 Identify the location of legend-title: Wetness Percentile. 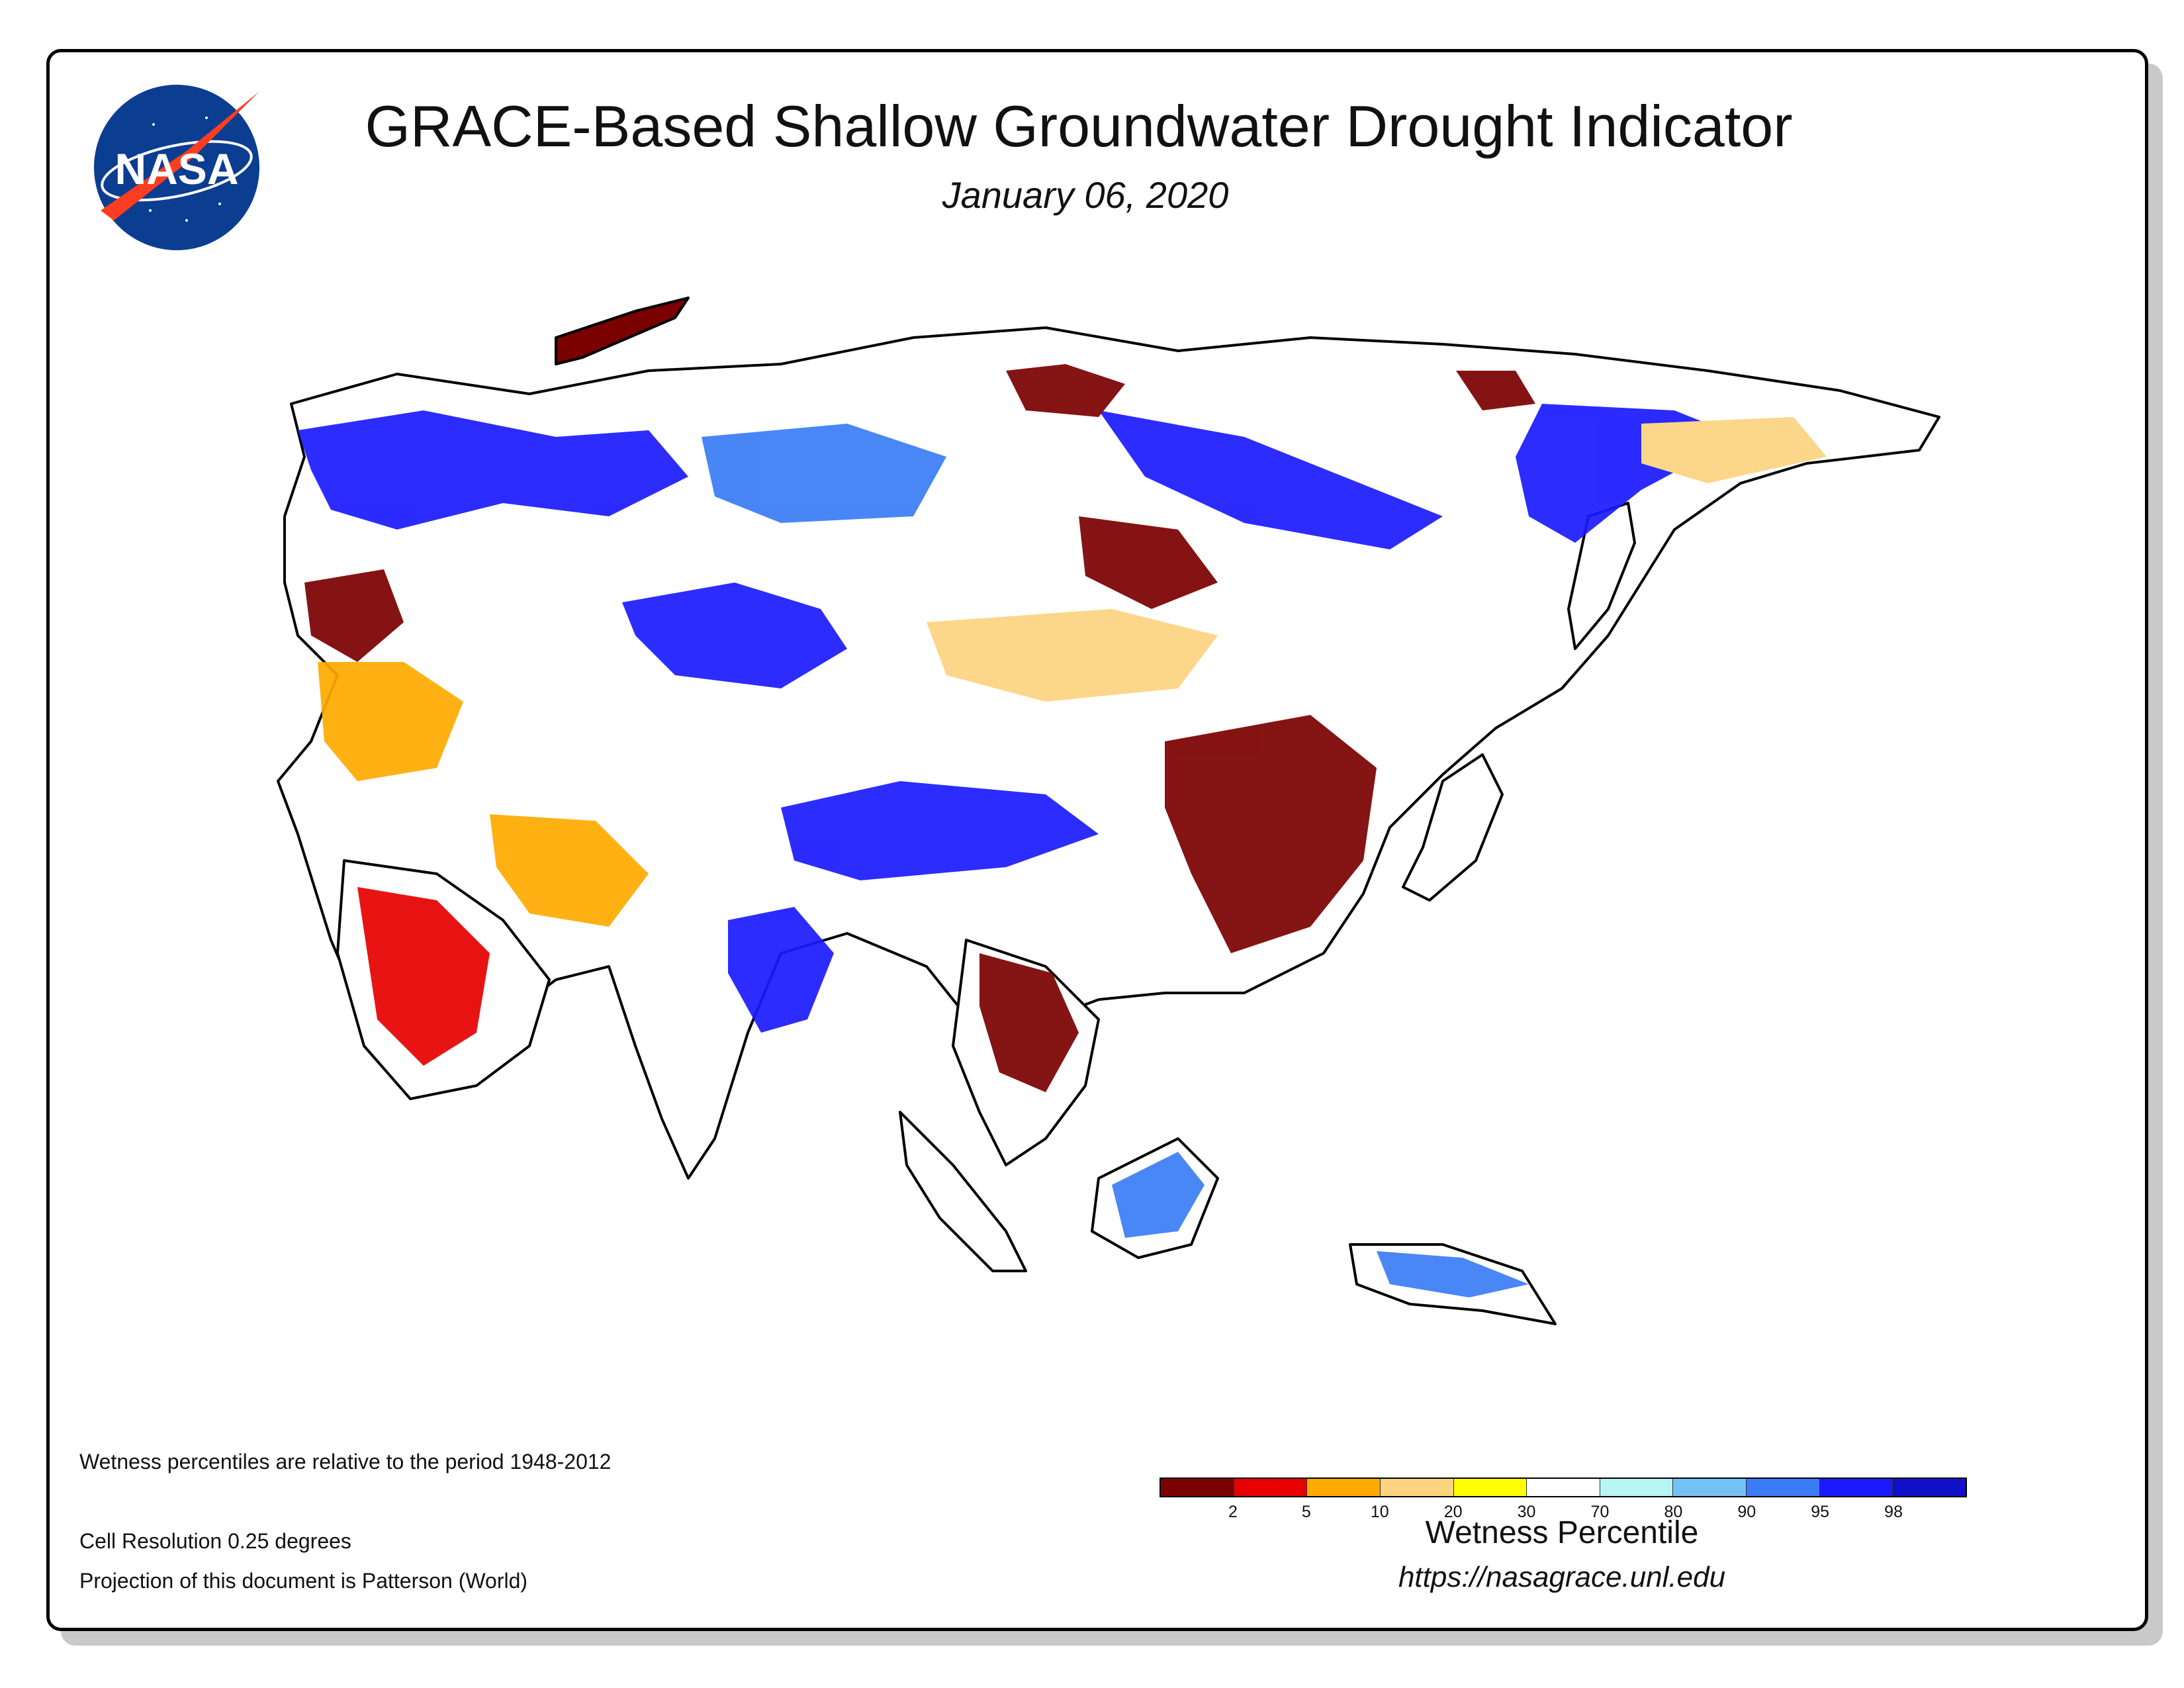
(1562, 1532).